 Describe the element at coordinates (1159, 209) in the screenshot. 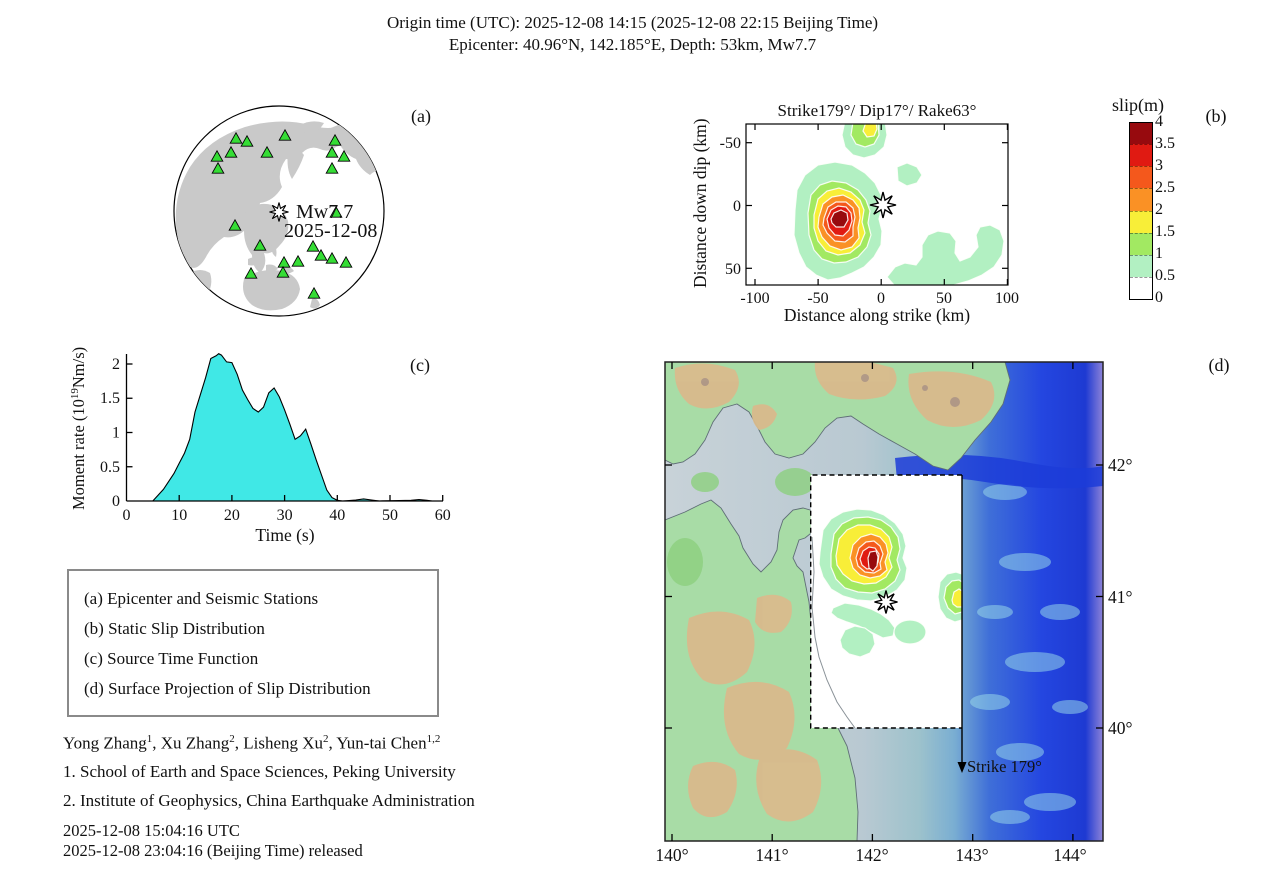

I see `colorbar-tick-label: 2` at that location.